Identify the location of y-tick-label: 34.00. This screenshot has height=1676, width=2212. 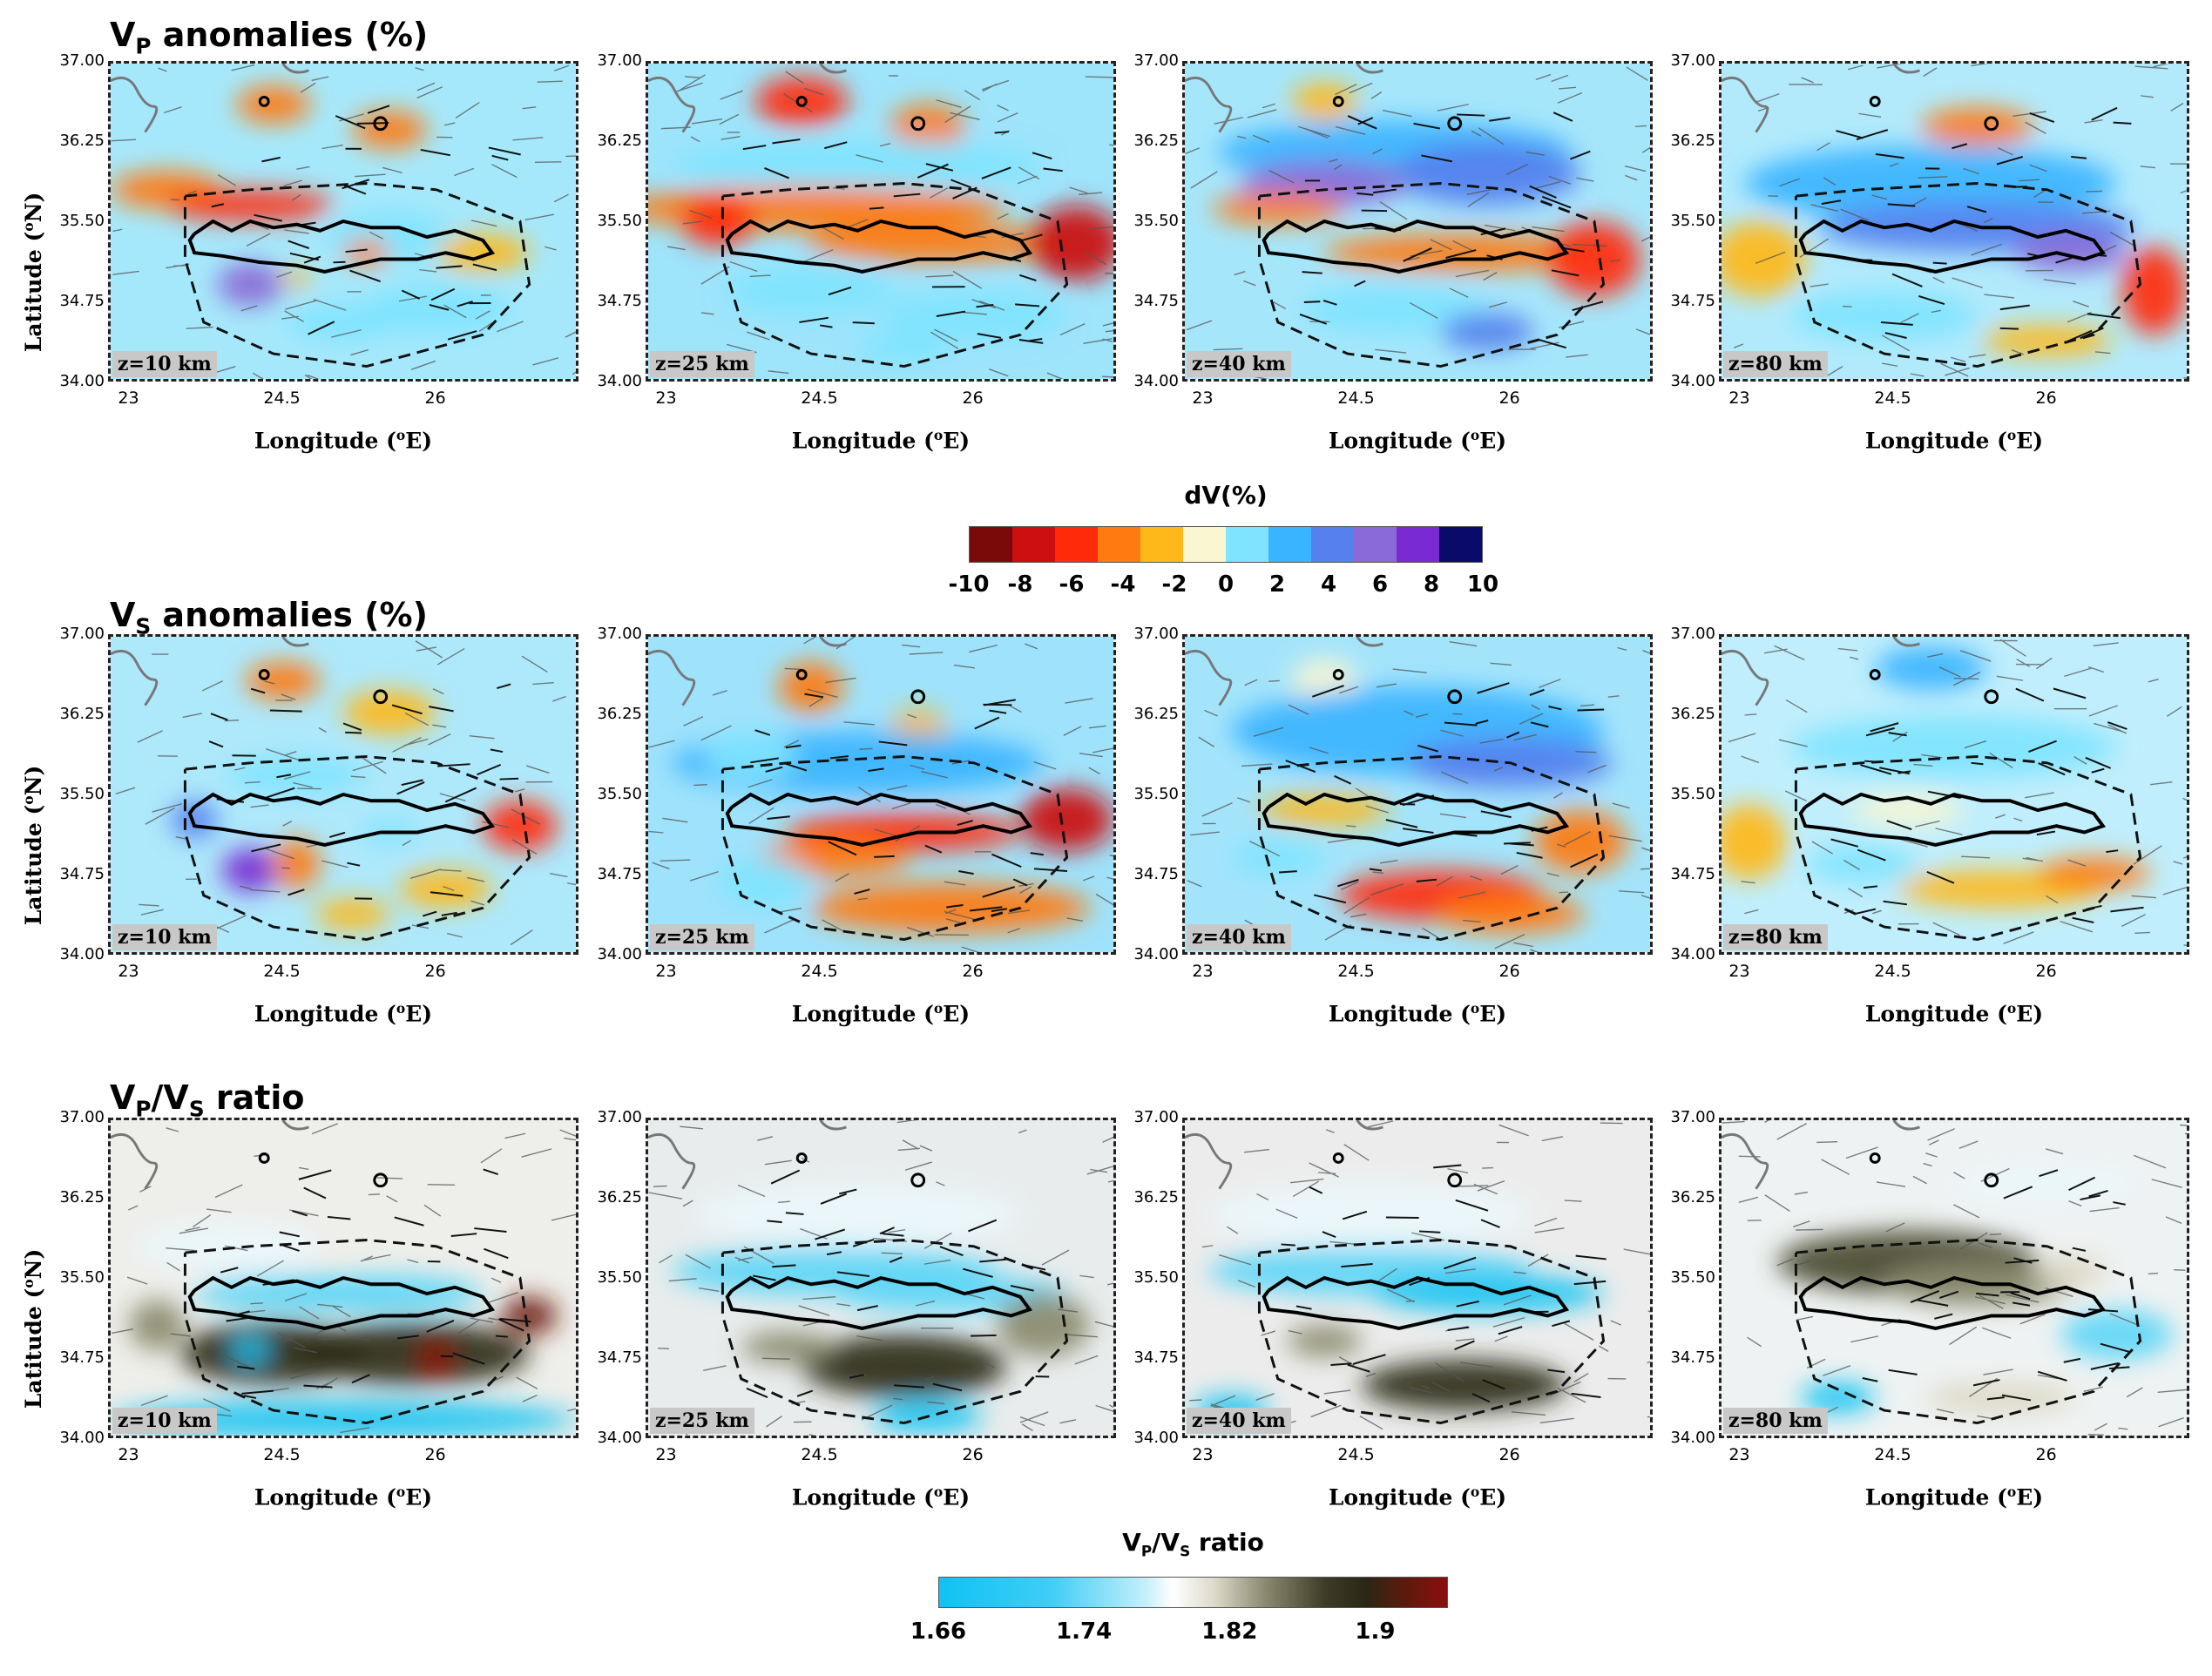
(82, 954).